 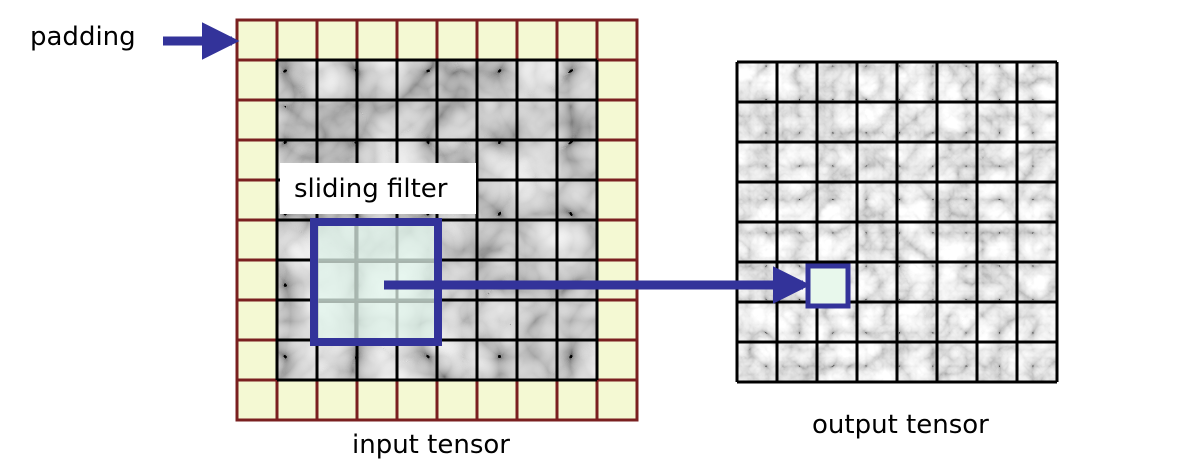 I want to click on sliding-filter-label-background, so click(x=378, y=188).